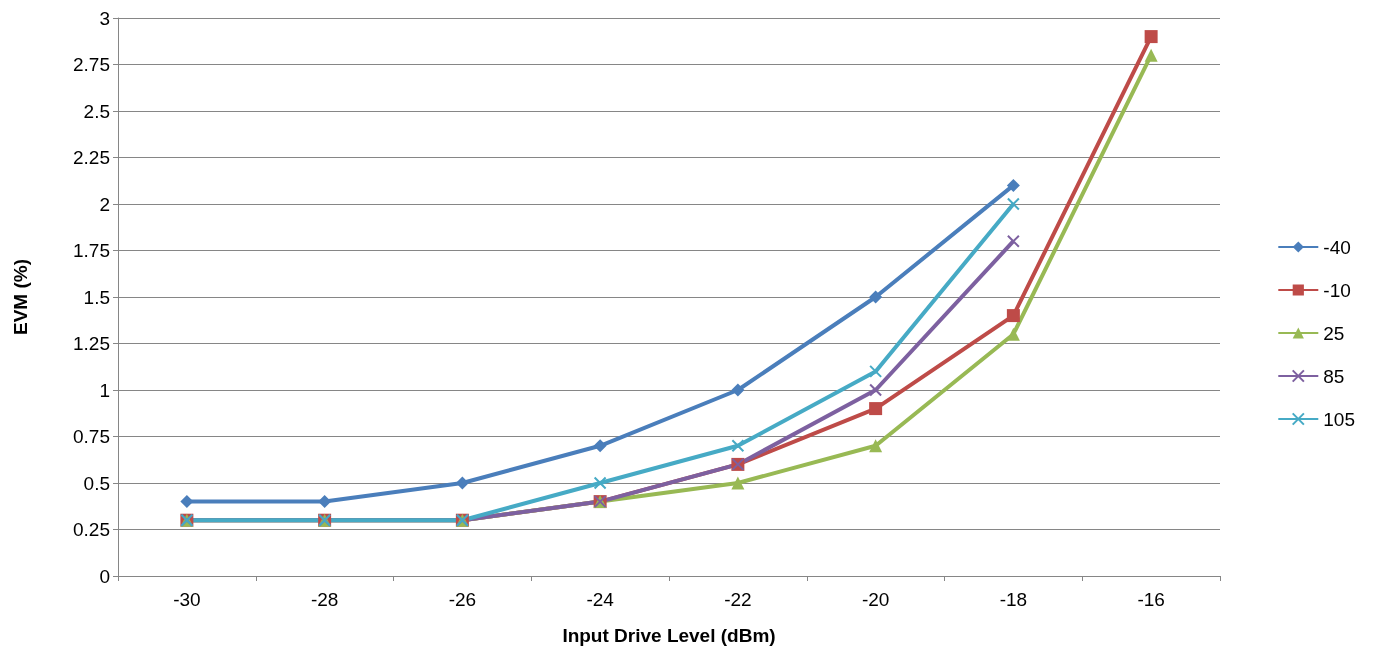 The width and height of the screenshot is (1375, 666). Describe the element at coordinates (187, 599) in the screenshot. I see `x-tick-label: -30` at that location.